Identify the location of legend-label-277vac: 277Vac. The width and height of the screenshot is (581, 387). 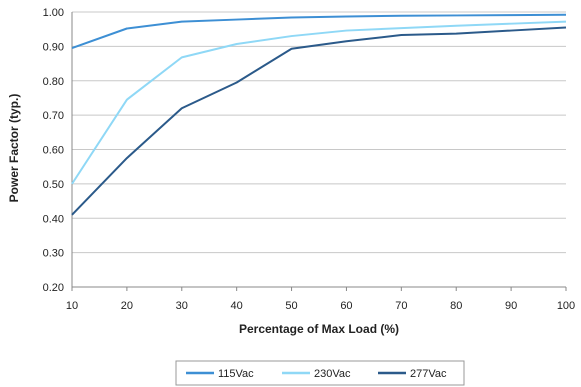
(428, 374).